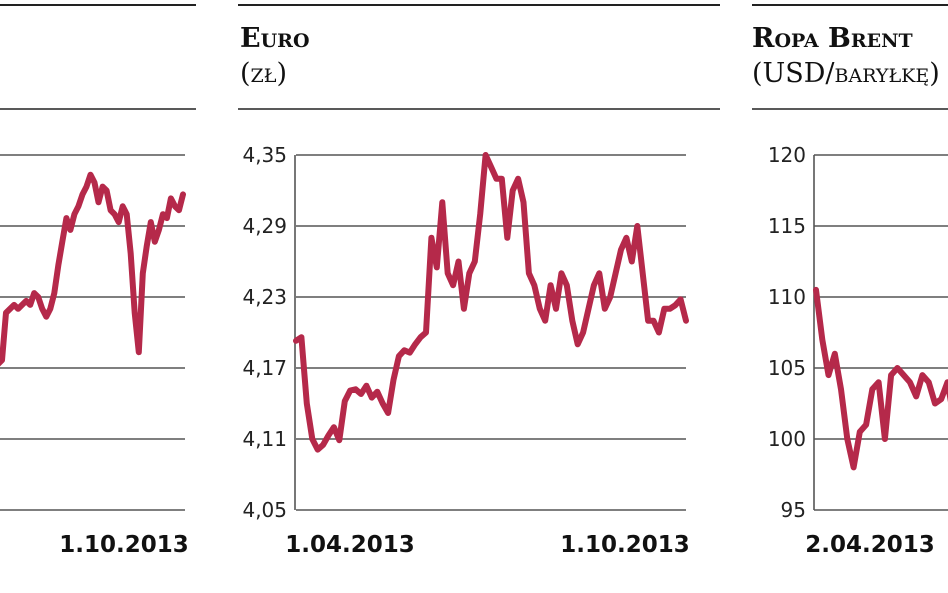 Image resolution: width=948 pixels, height=593 pixels. What do you see at coordinates (264, 155) in the screenshot?
I see `y-tick-label: 4,35` at bounding box center [264, 155].